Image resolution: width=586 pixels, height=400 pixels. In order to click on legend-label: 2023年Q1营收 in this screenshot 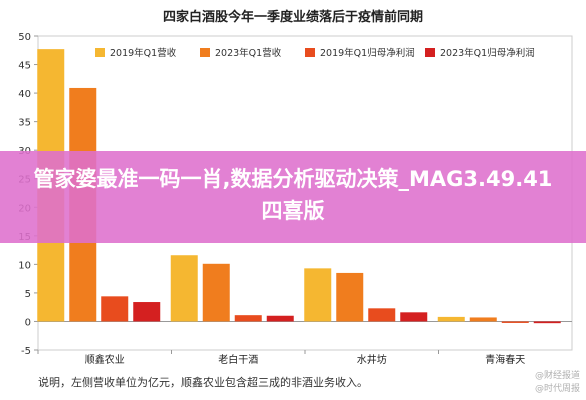, I will do `click(248, 53)`.